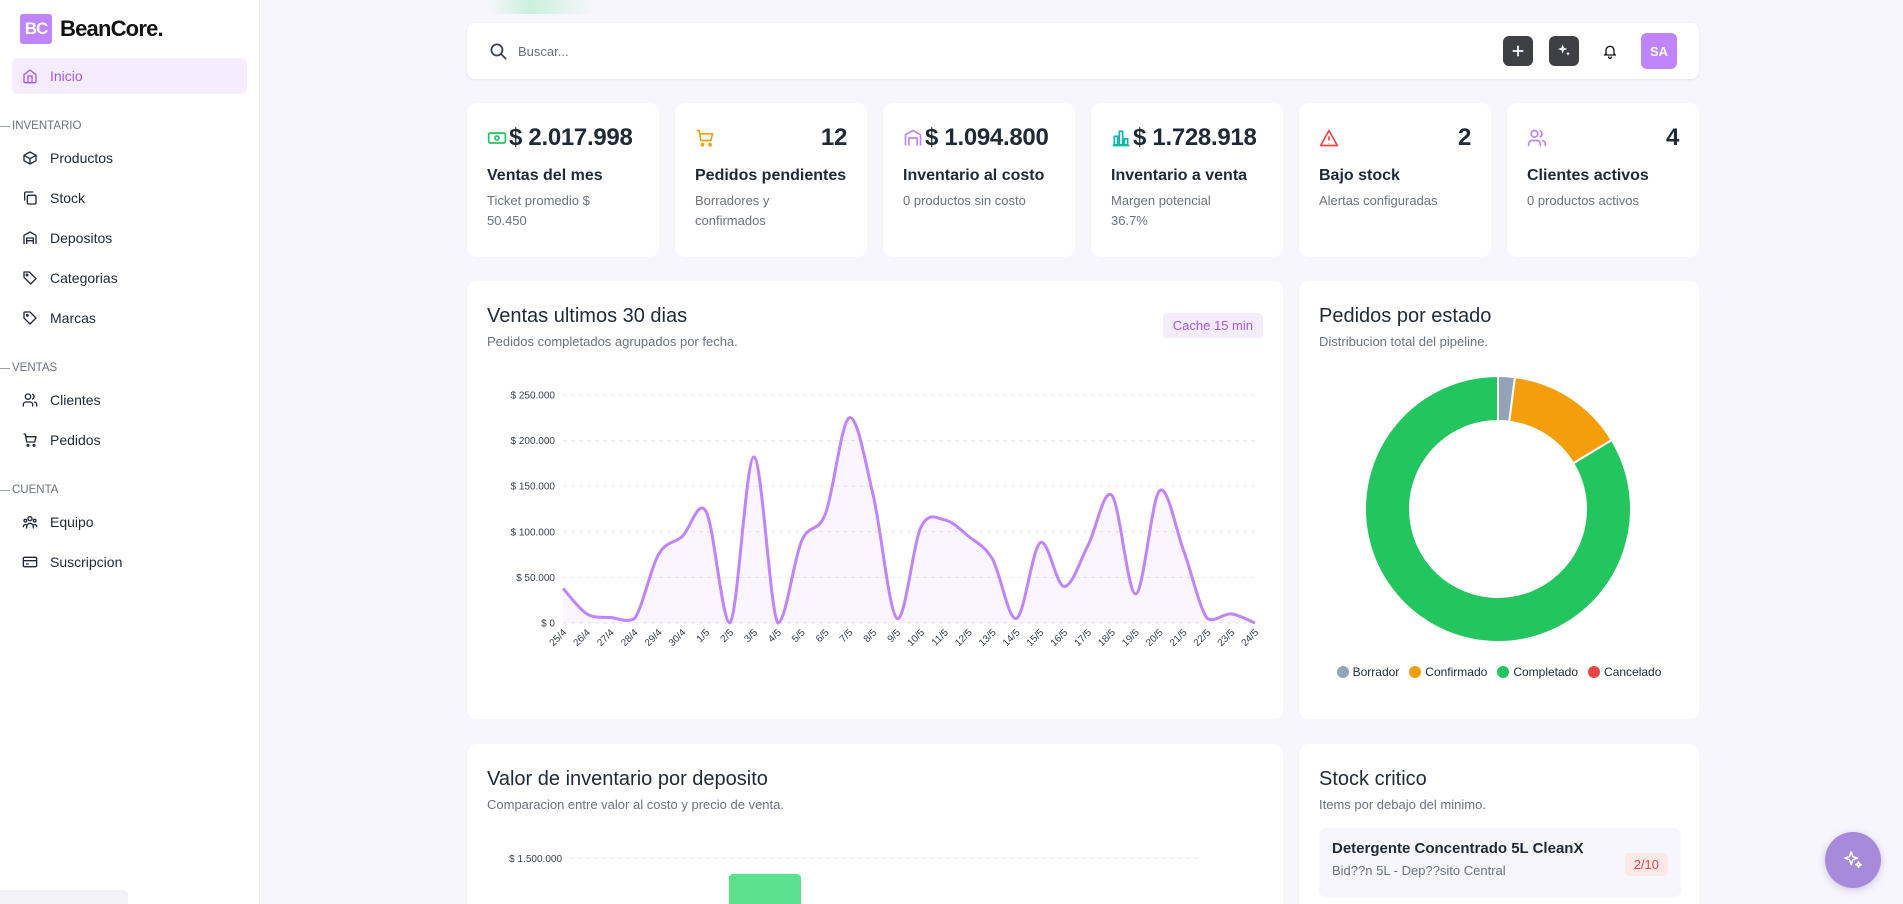 This screenshot has height=904, width=1903. I want to click on stat-subtext: Borradores y confirmados, so click(732, 210).